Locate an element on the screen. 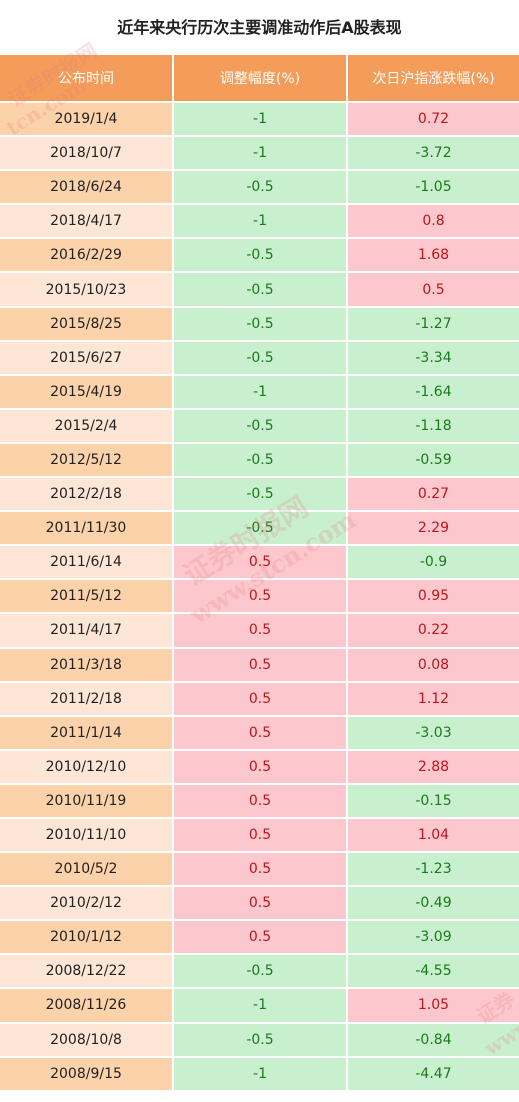 The image size is (519, 1102). table-row: 2018/4/17 -1 0.8 is located at coordinates (259, 221).